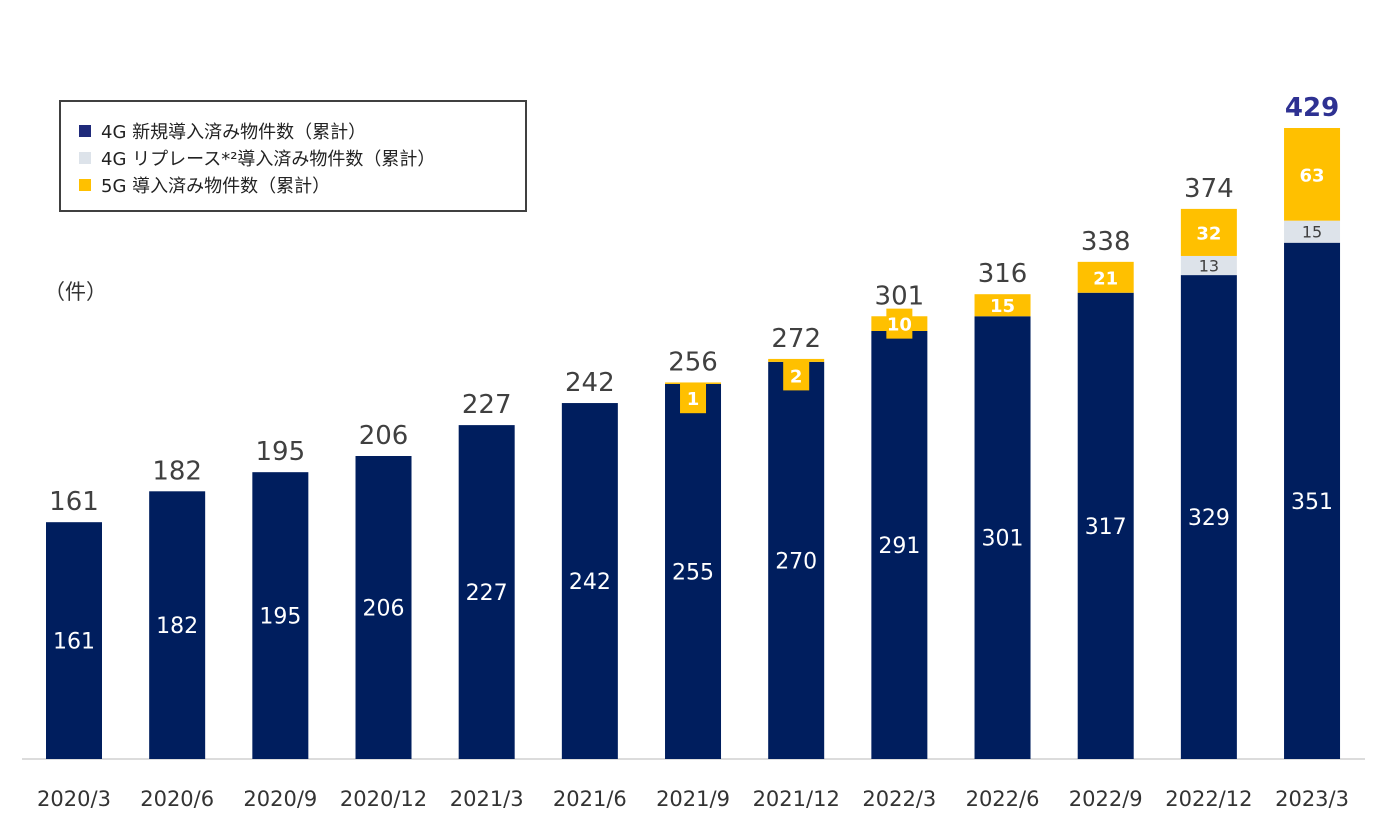  What do you see at coordinates (693, 362) in the screenshot?
I see `total-label: 256` at bounding box center [693, 362].